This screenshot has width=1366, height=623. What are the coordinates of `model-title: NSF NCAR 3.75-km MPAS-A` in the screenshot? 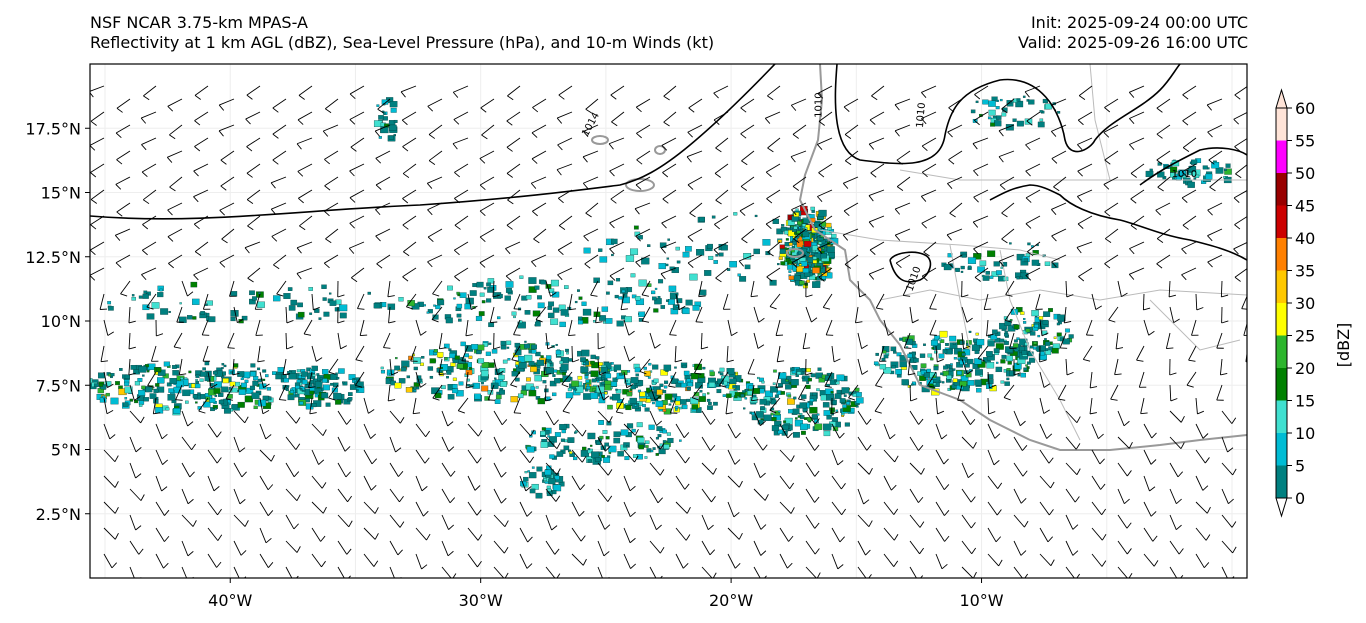 It's located at (199, 22).